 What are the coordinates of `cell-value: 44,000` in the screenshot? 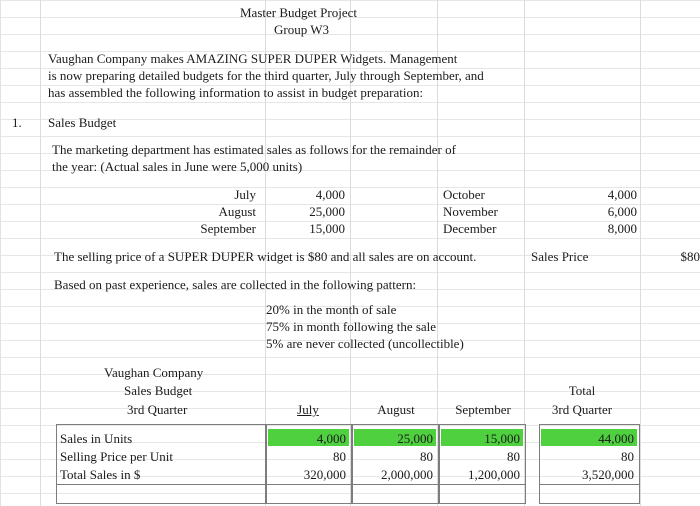 It's located at (616, 438).